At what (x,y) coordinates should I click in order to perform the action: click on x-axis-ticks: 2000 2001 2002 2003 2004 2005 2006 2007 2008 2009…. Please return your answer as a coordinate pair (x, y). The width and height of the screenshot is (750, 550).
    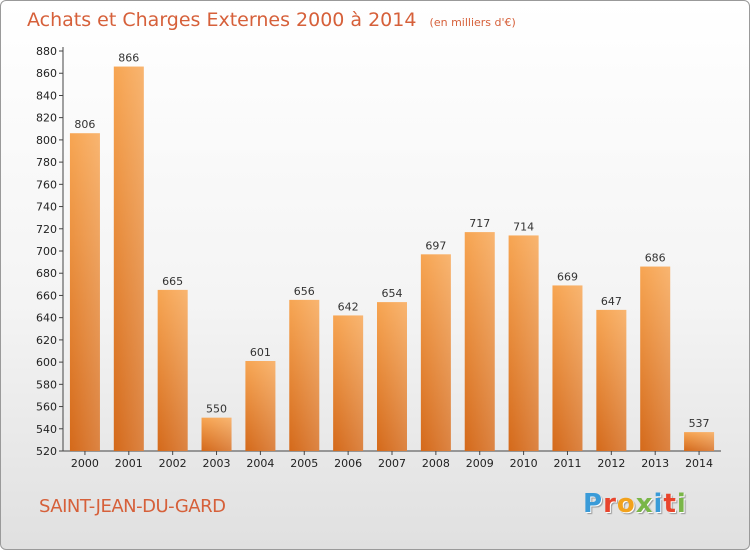
    Looking at the image, I should click on (392, 460).